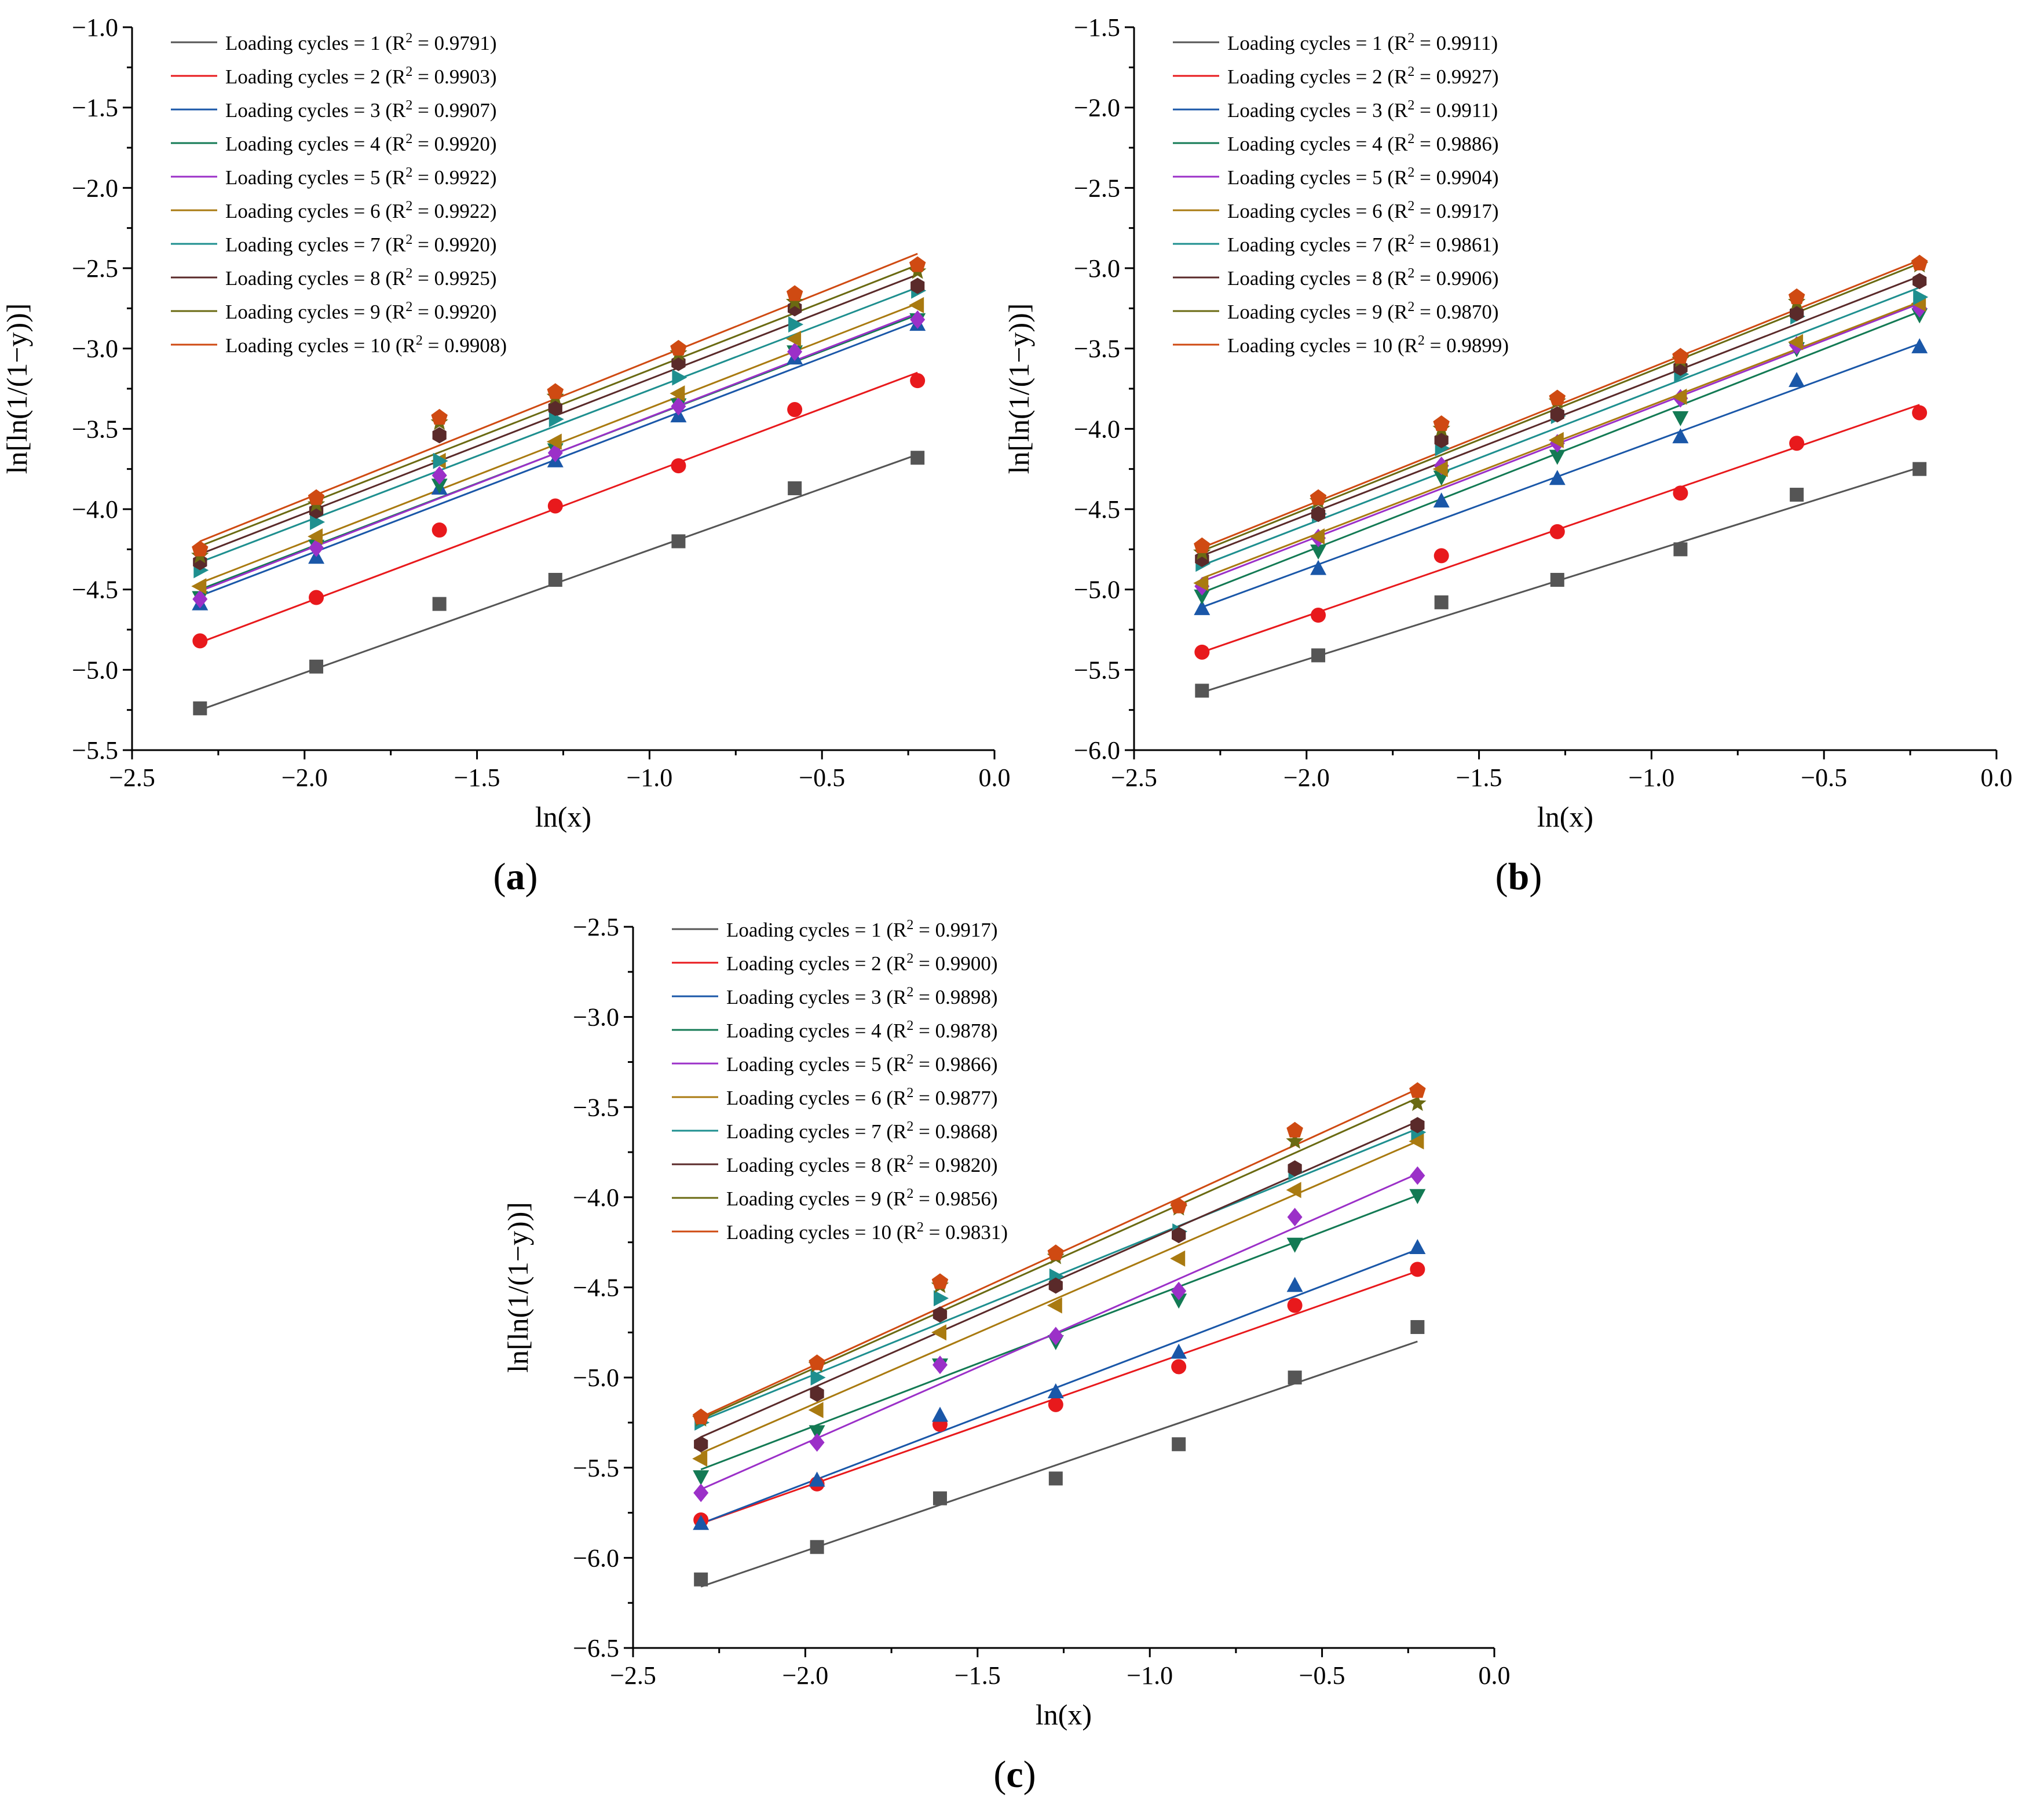  What do you see at coordinates (361, 177) in the screenshot?
I see `legend-entry-cycles-5: Loading cycles = 5 (R2 = 0.9922)` at bounding box center [361, 177].